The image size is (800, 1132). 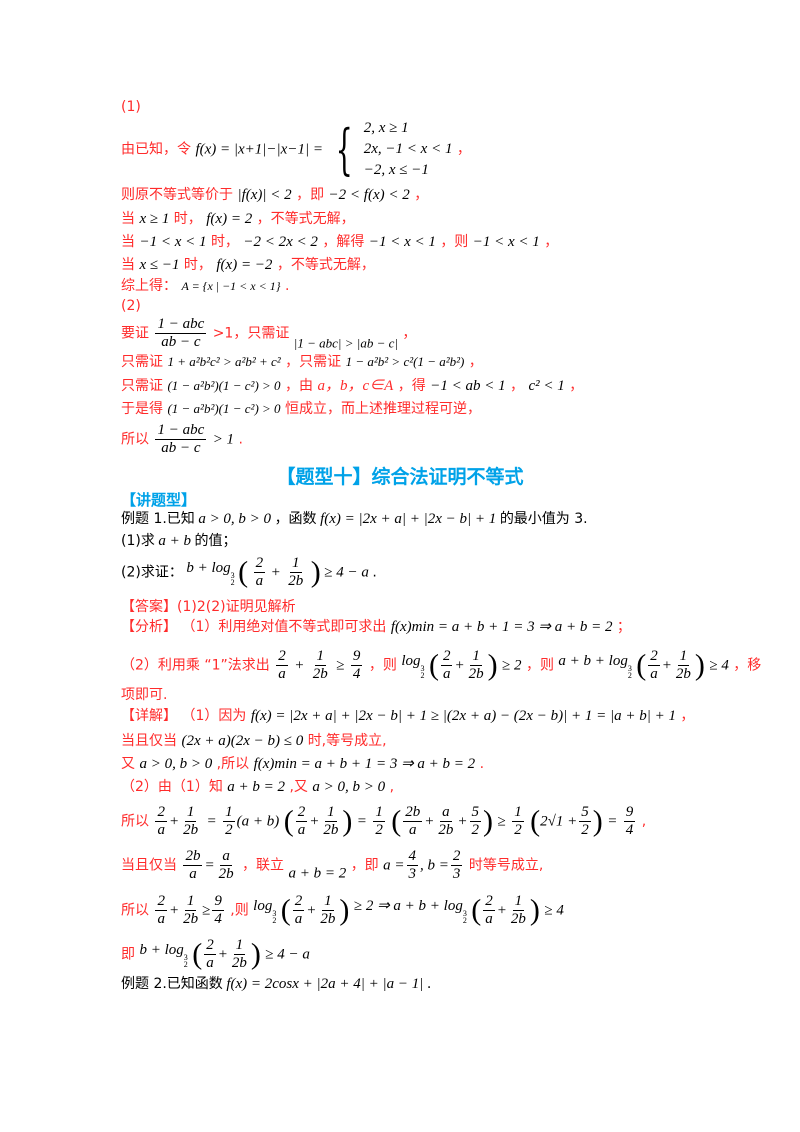 I want to click on text: 所以, so click(x=135, y=910).